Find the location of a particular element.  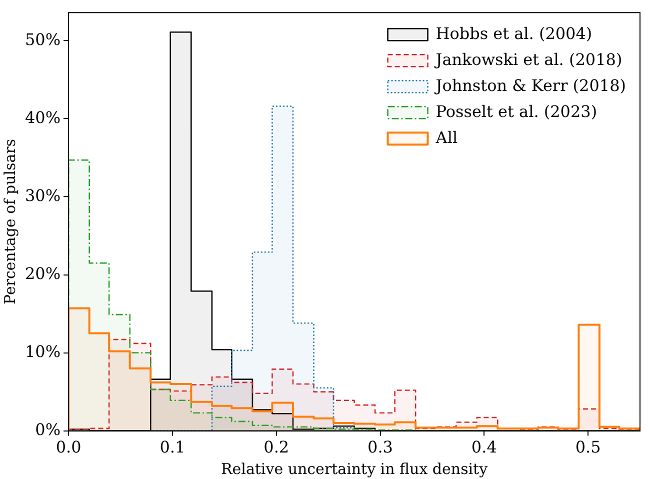

y-tick-label: 30% is located at coordinates (43, 195).